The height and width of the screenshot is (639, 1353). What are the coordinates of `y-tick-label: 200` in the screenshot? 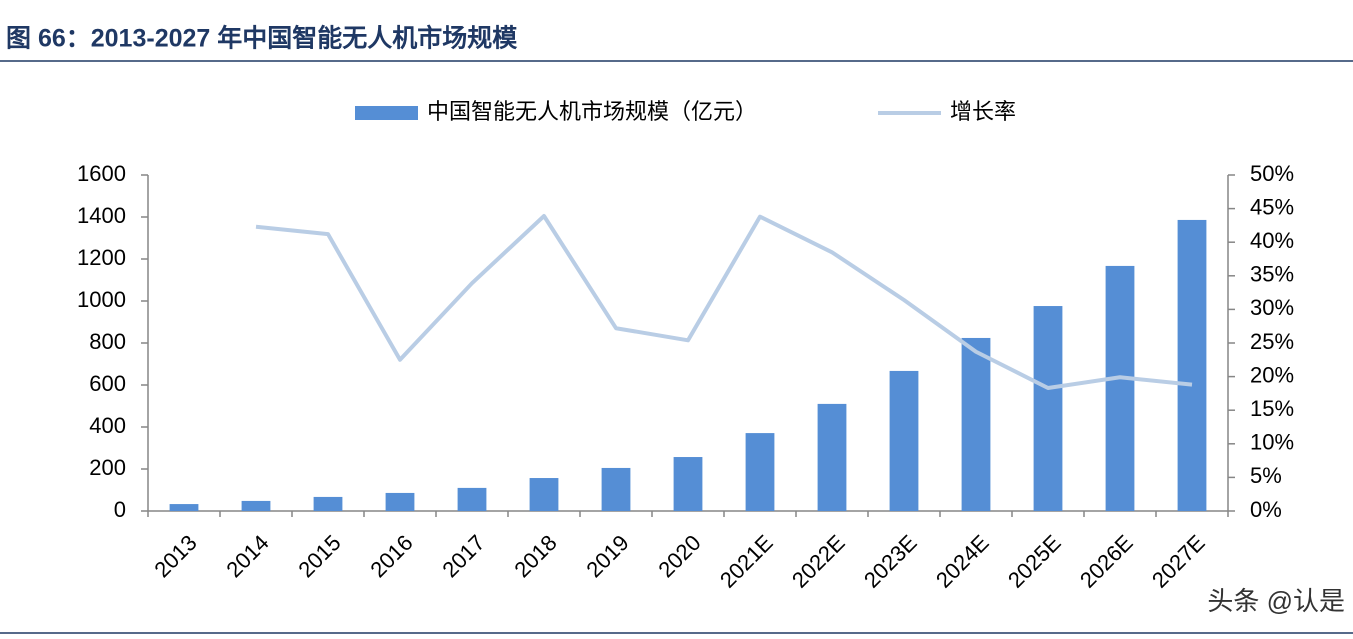 It's located at (107, 467).